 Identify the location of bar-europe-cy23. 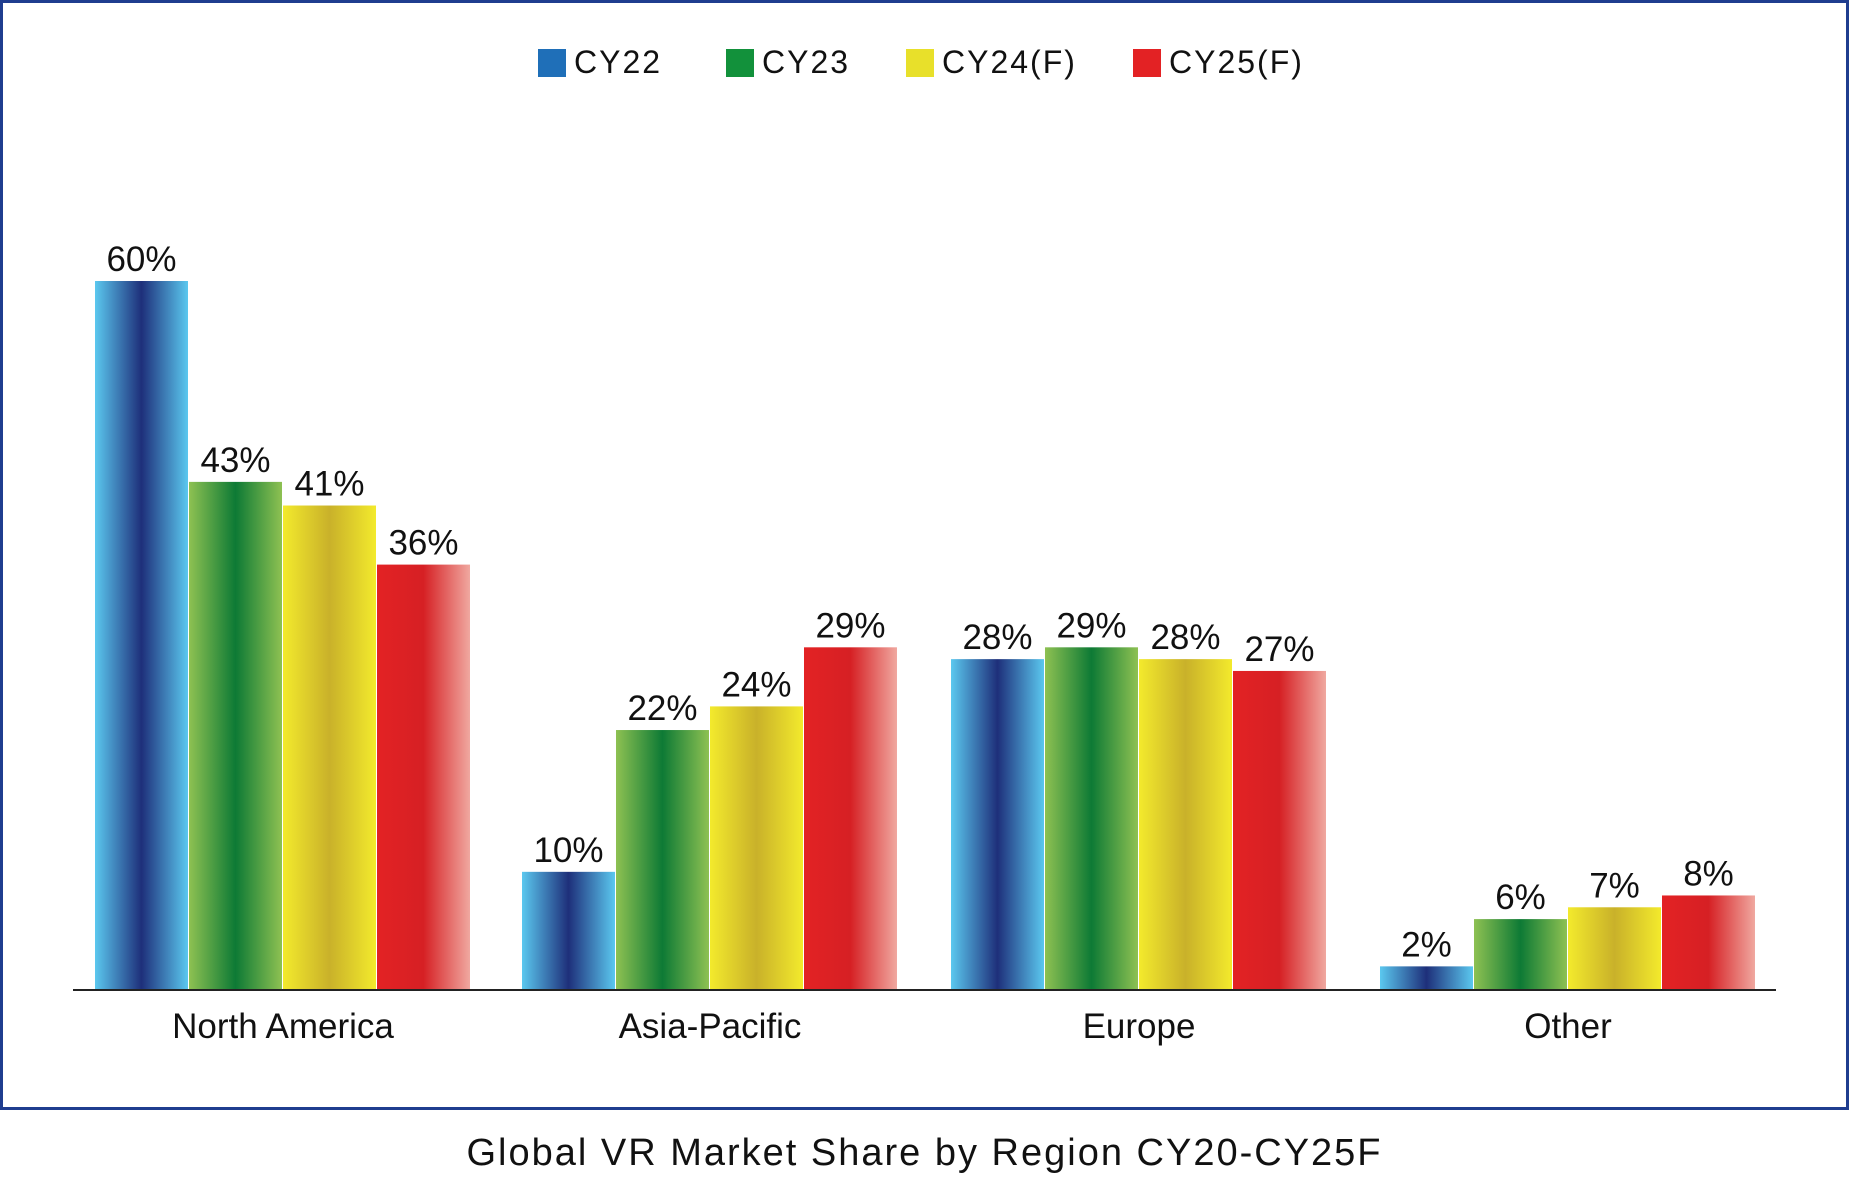
(1091, 818).